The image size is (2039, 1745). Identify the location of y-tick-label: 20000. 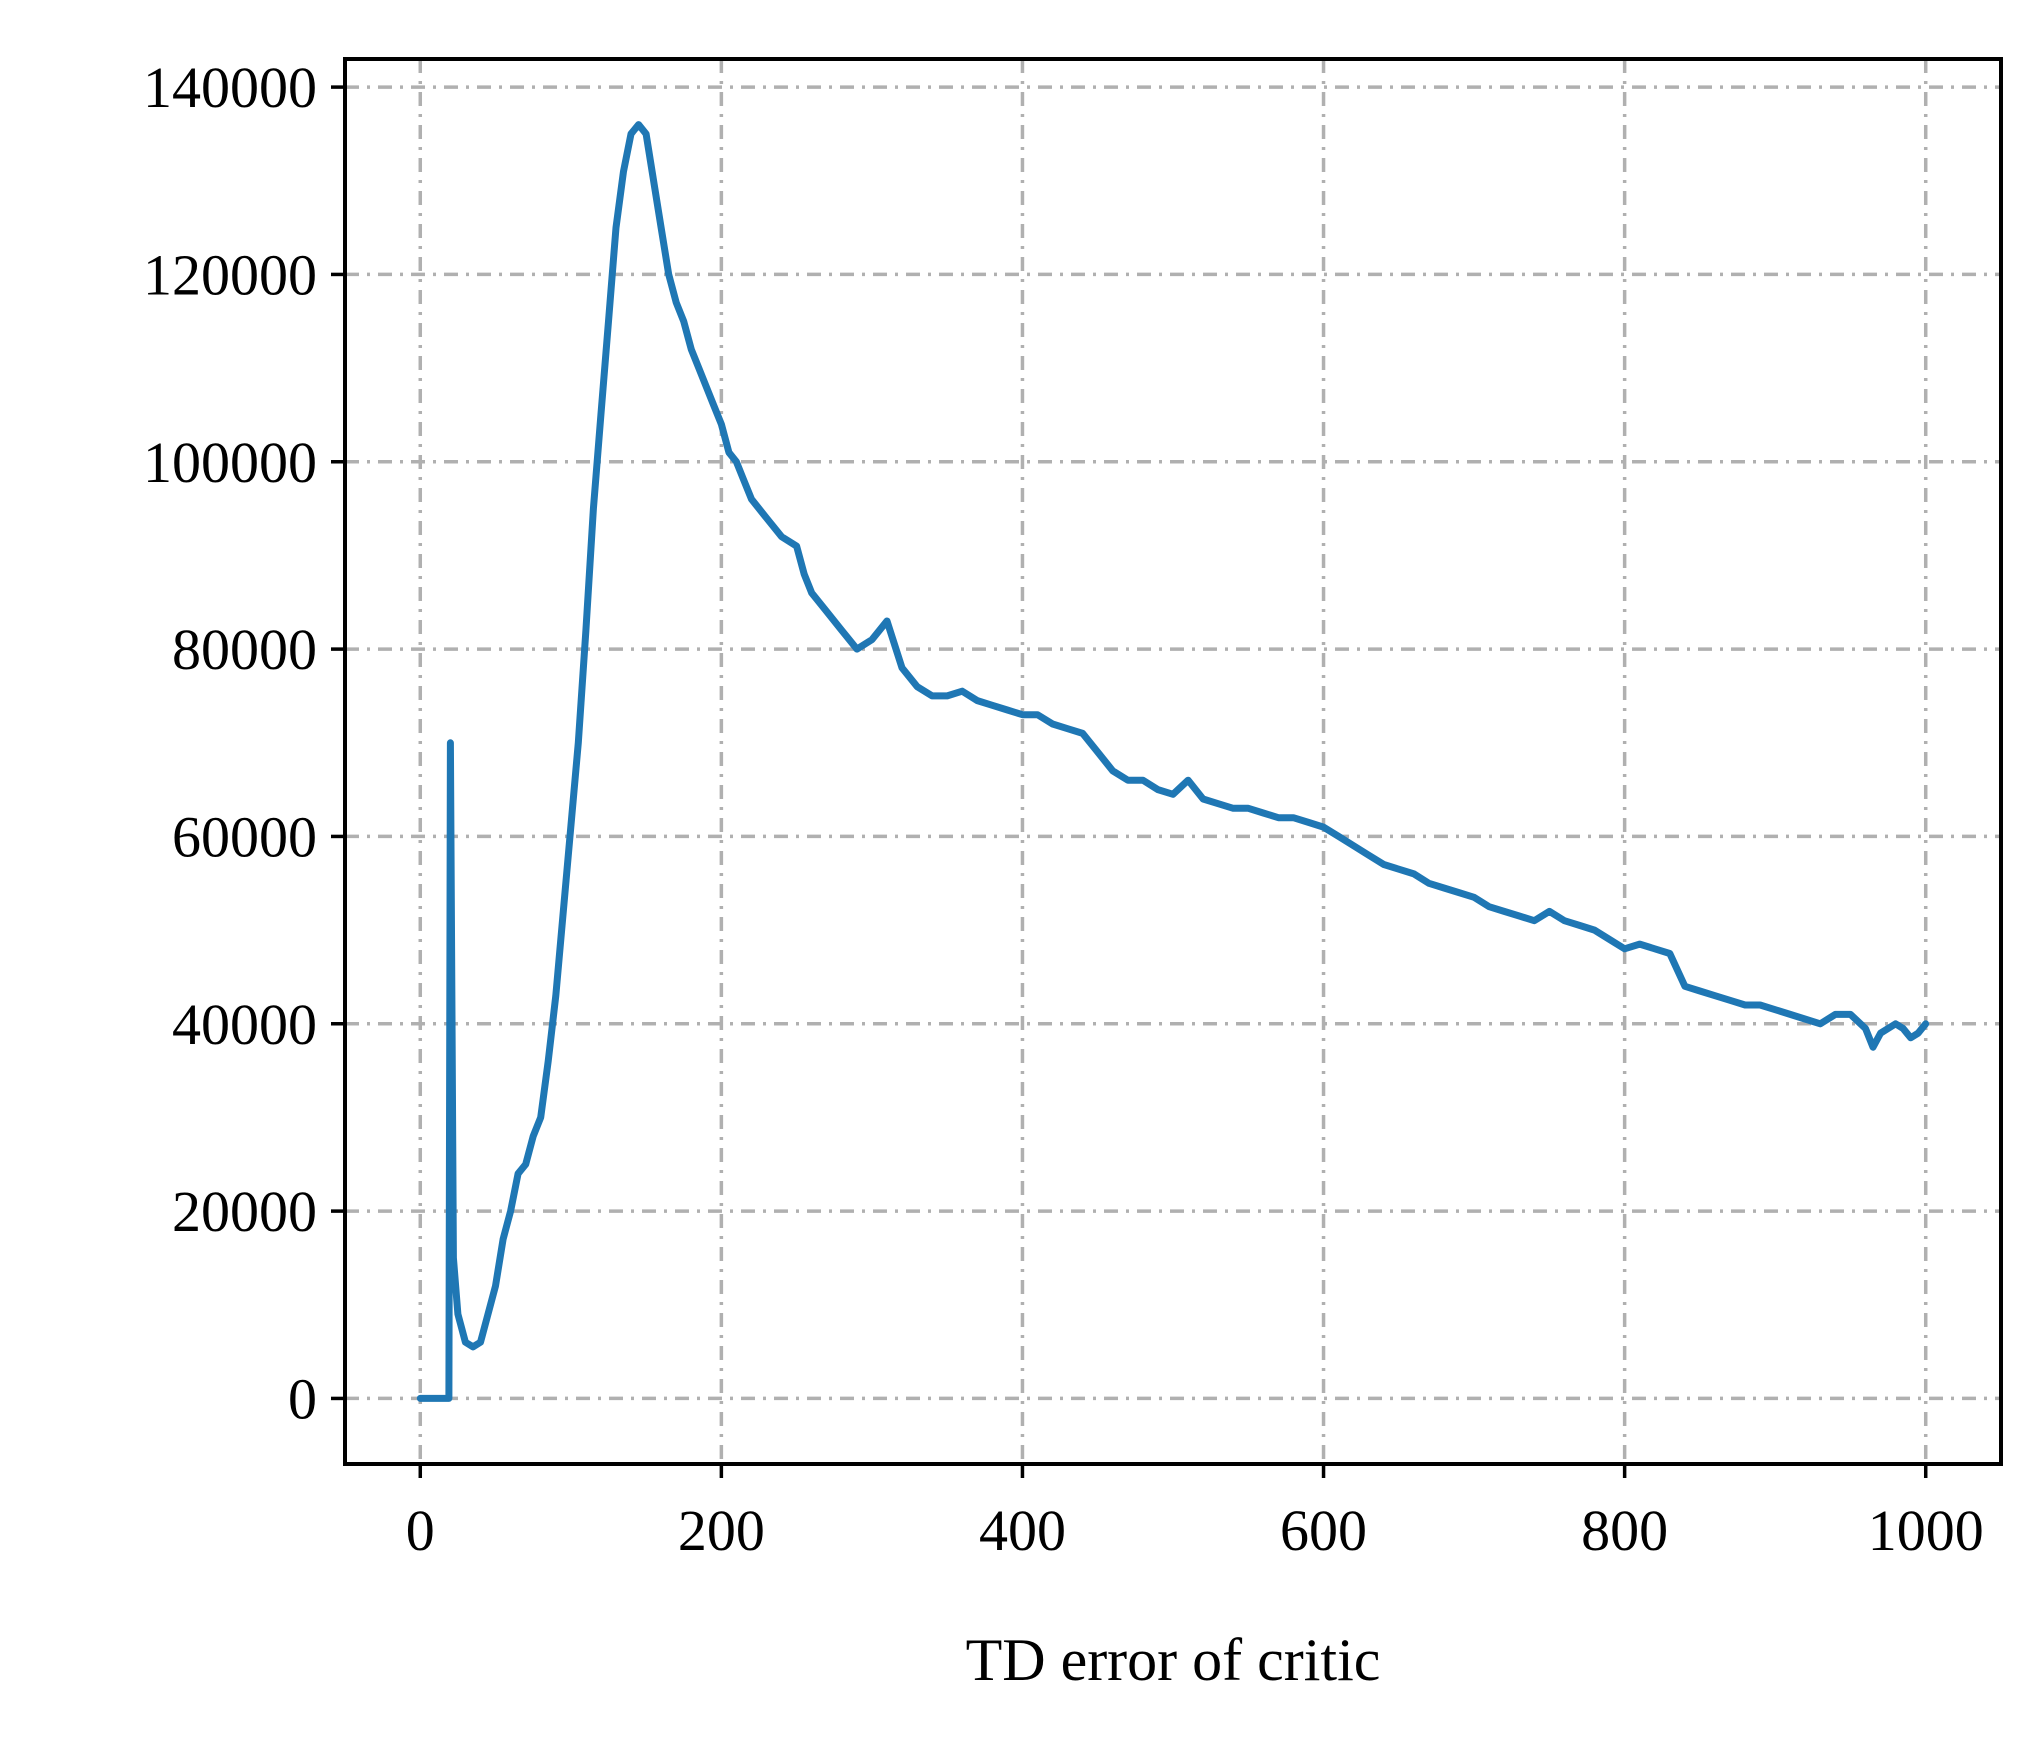
(244, 1211).